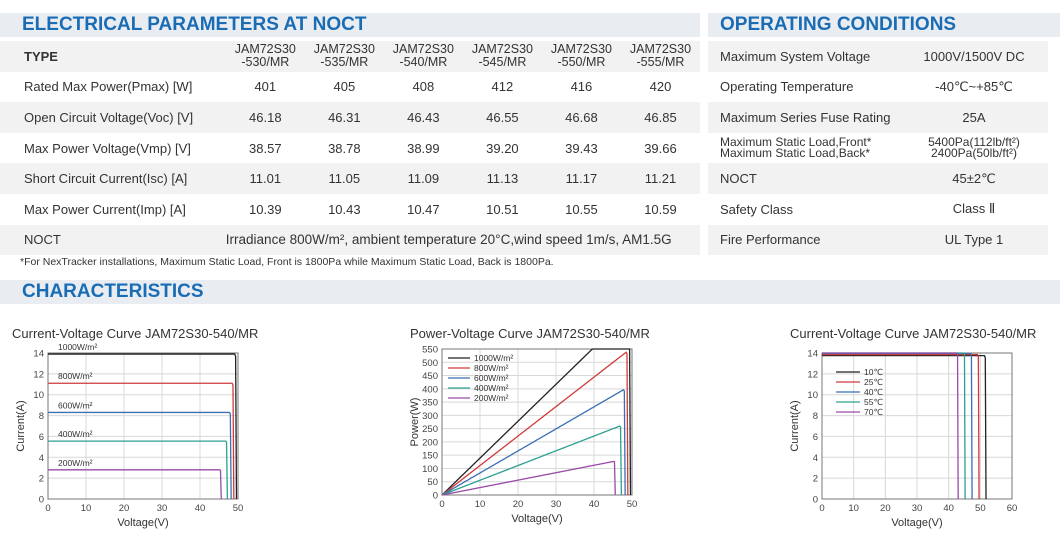 Image resolution: width=1060 pixels, height=540 pixels. Describe the element at coordinates (660, 178) in the screenshot. I see `cell: 11.21` at that location.